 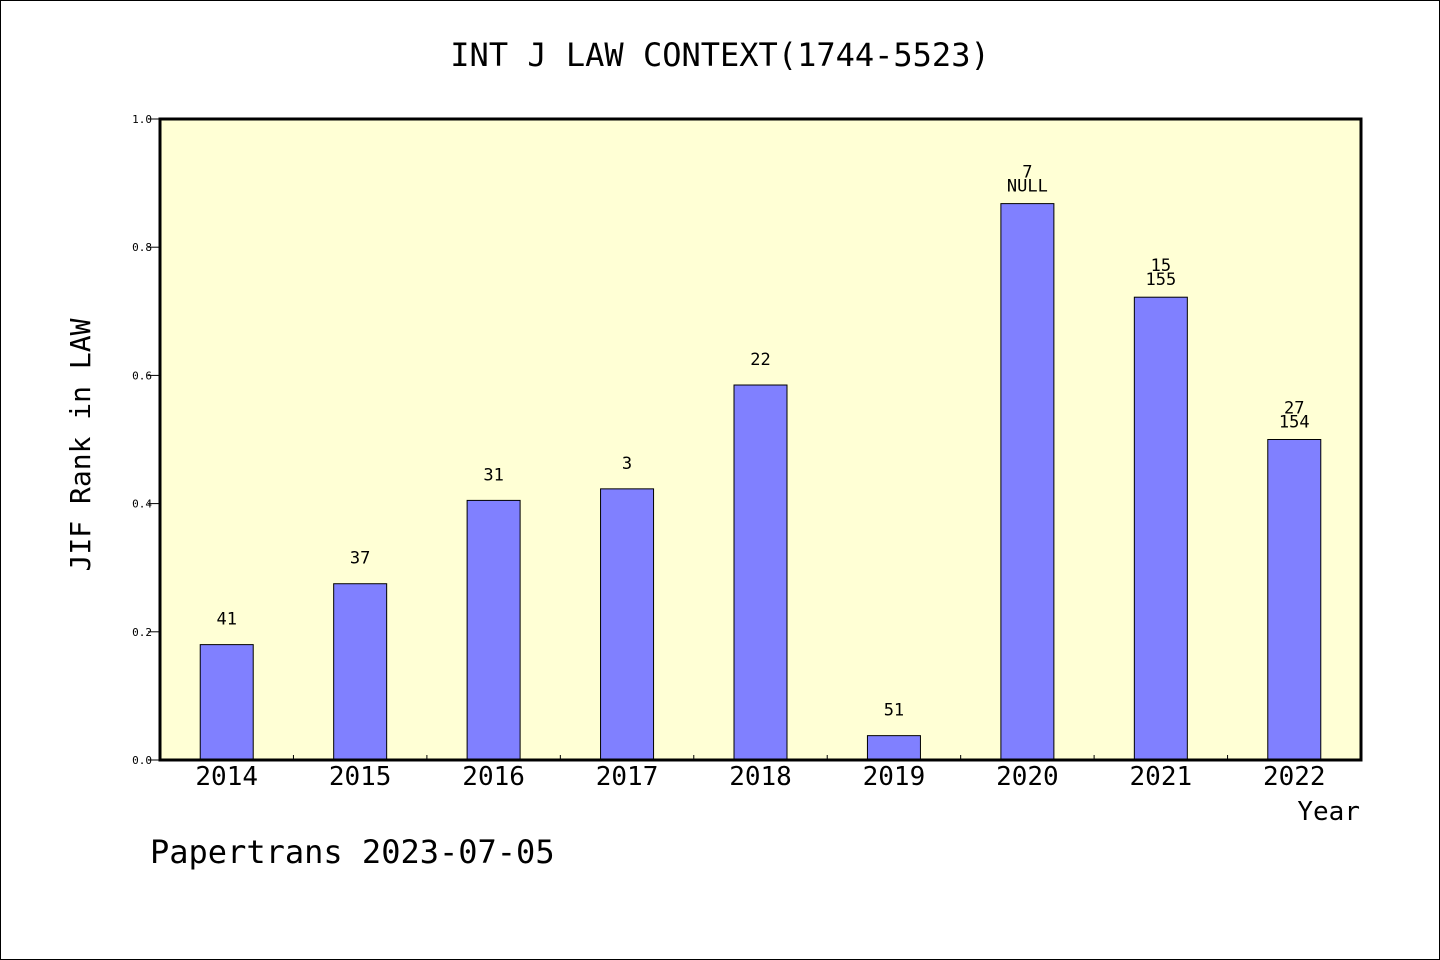 What do you see at coordinates (142, 247) in the screenshot?
I see `y-tick-label-4: 0.8` at bounding box center [142, 247].